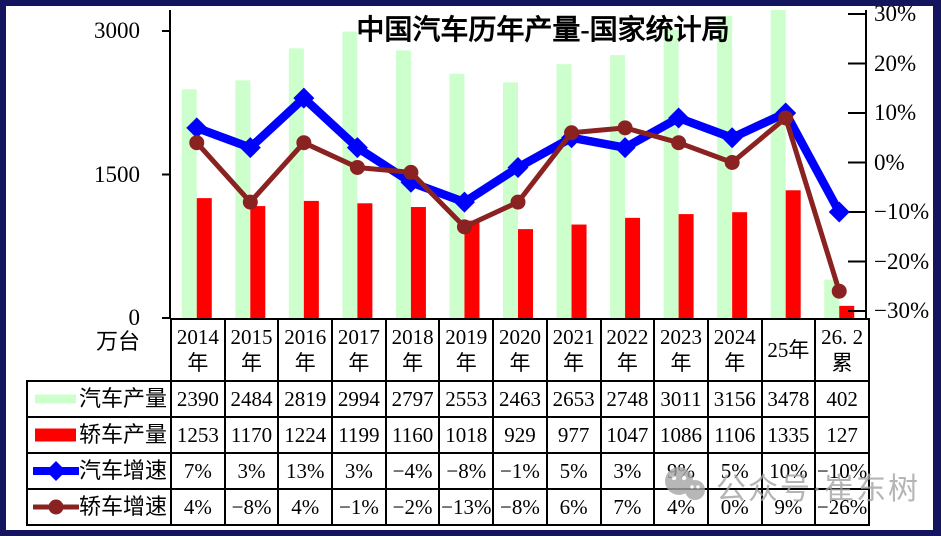 The width and height of the screenshot is (941, 536). Describe the element at coordinates (788, 350) in the screenshot. I see `year-header-cell: 25年` at that location.